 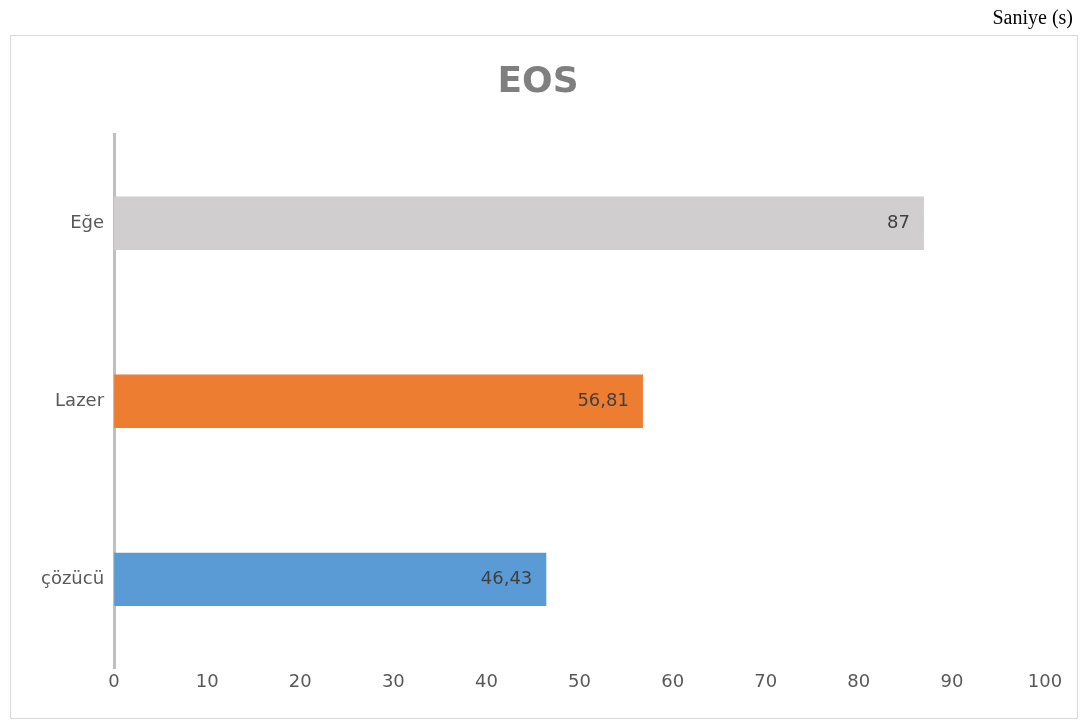 What do you see at coordinates (673, 680) in the screenshot?
I see `x-tick-label: 60` at bounding box center [673, 680].